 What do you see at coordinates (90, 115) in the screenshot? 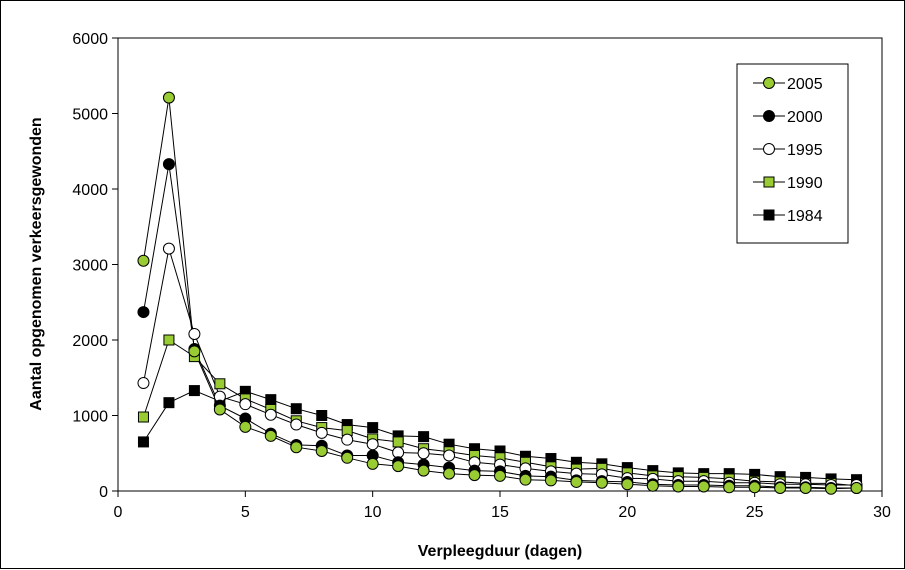
I see `y-tick-label: 5000` at bounding box center [90, 115].